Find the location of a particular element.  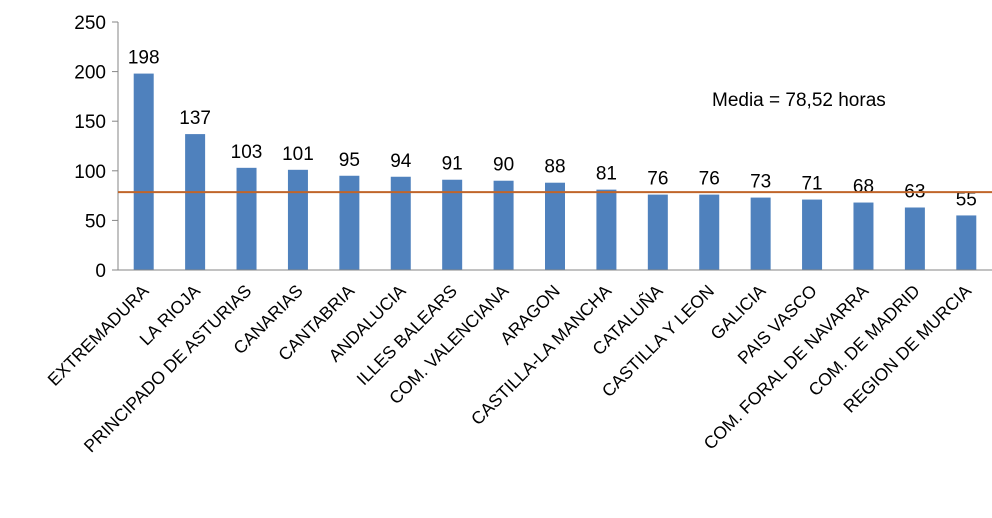

bar-value-label: 68 is located at coordinates (863, 187).